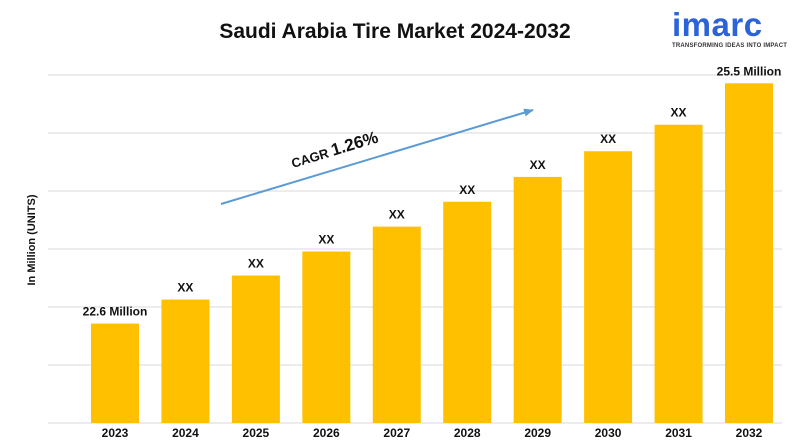 The height and width of the screenshot is (446, 800). What do you see at coordinates (678, 273) in the screenshot?
I see `bar-2031` at bounding box center [678, 273].